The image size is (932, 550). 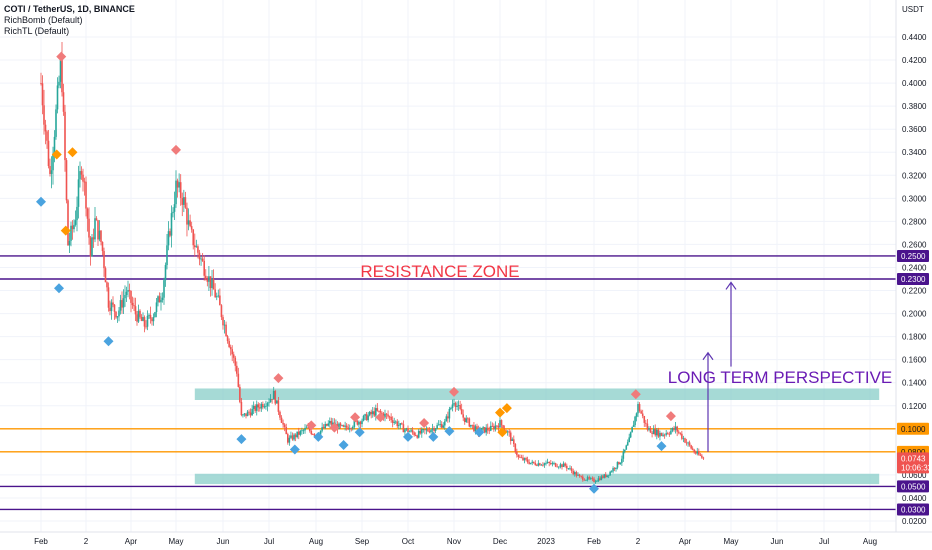 I want to click on support-resistance-zone, so click(x=537, y=394).